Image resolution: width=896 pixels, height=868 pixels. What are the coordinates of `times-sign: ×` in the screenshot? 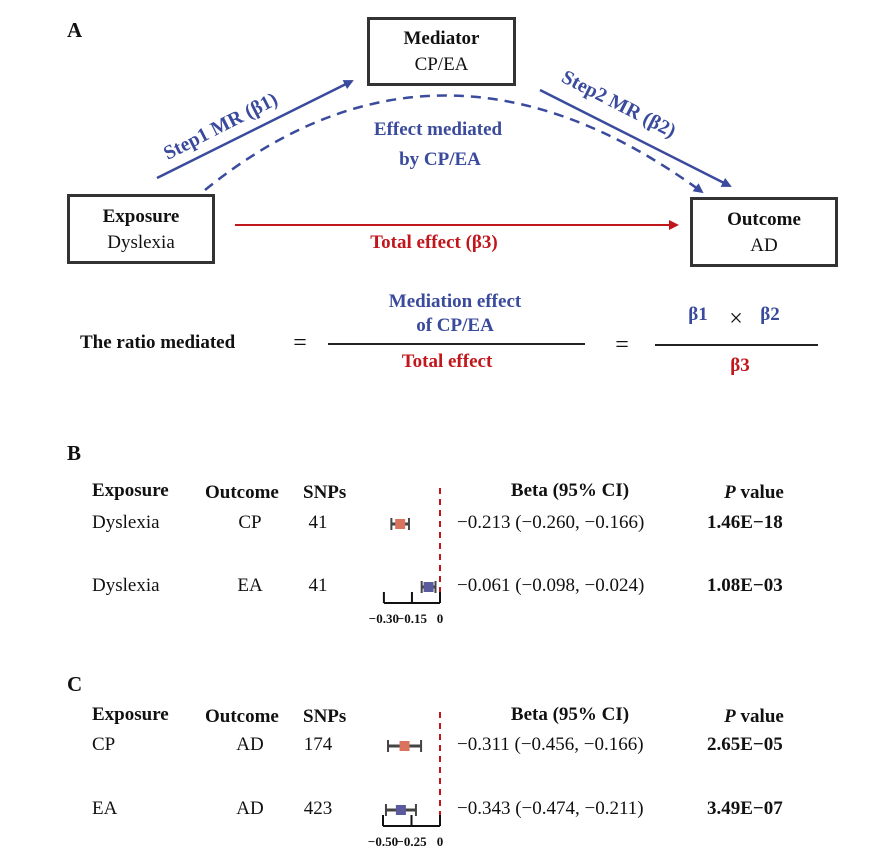 It's located at (736, 319).